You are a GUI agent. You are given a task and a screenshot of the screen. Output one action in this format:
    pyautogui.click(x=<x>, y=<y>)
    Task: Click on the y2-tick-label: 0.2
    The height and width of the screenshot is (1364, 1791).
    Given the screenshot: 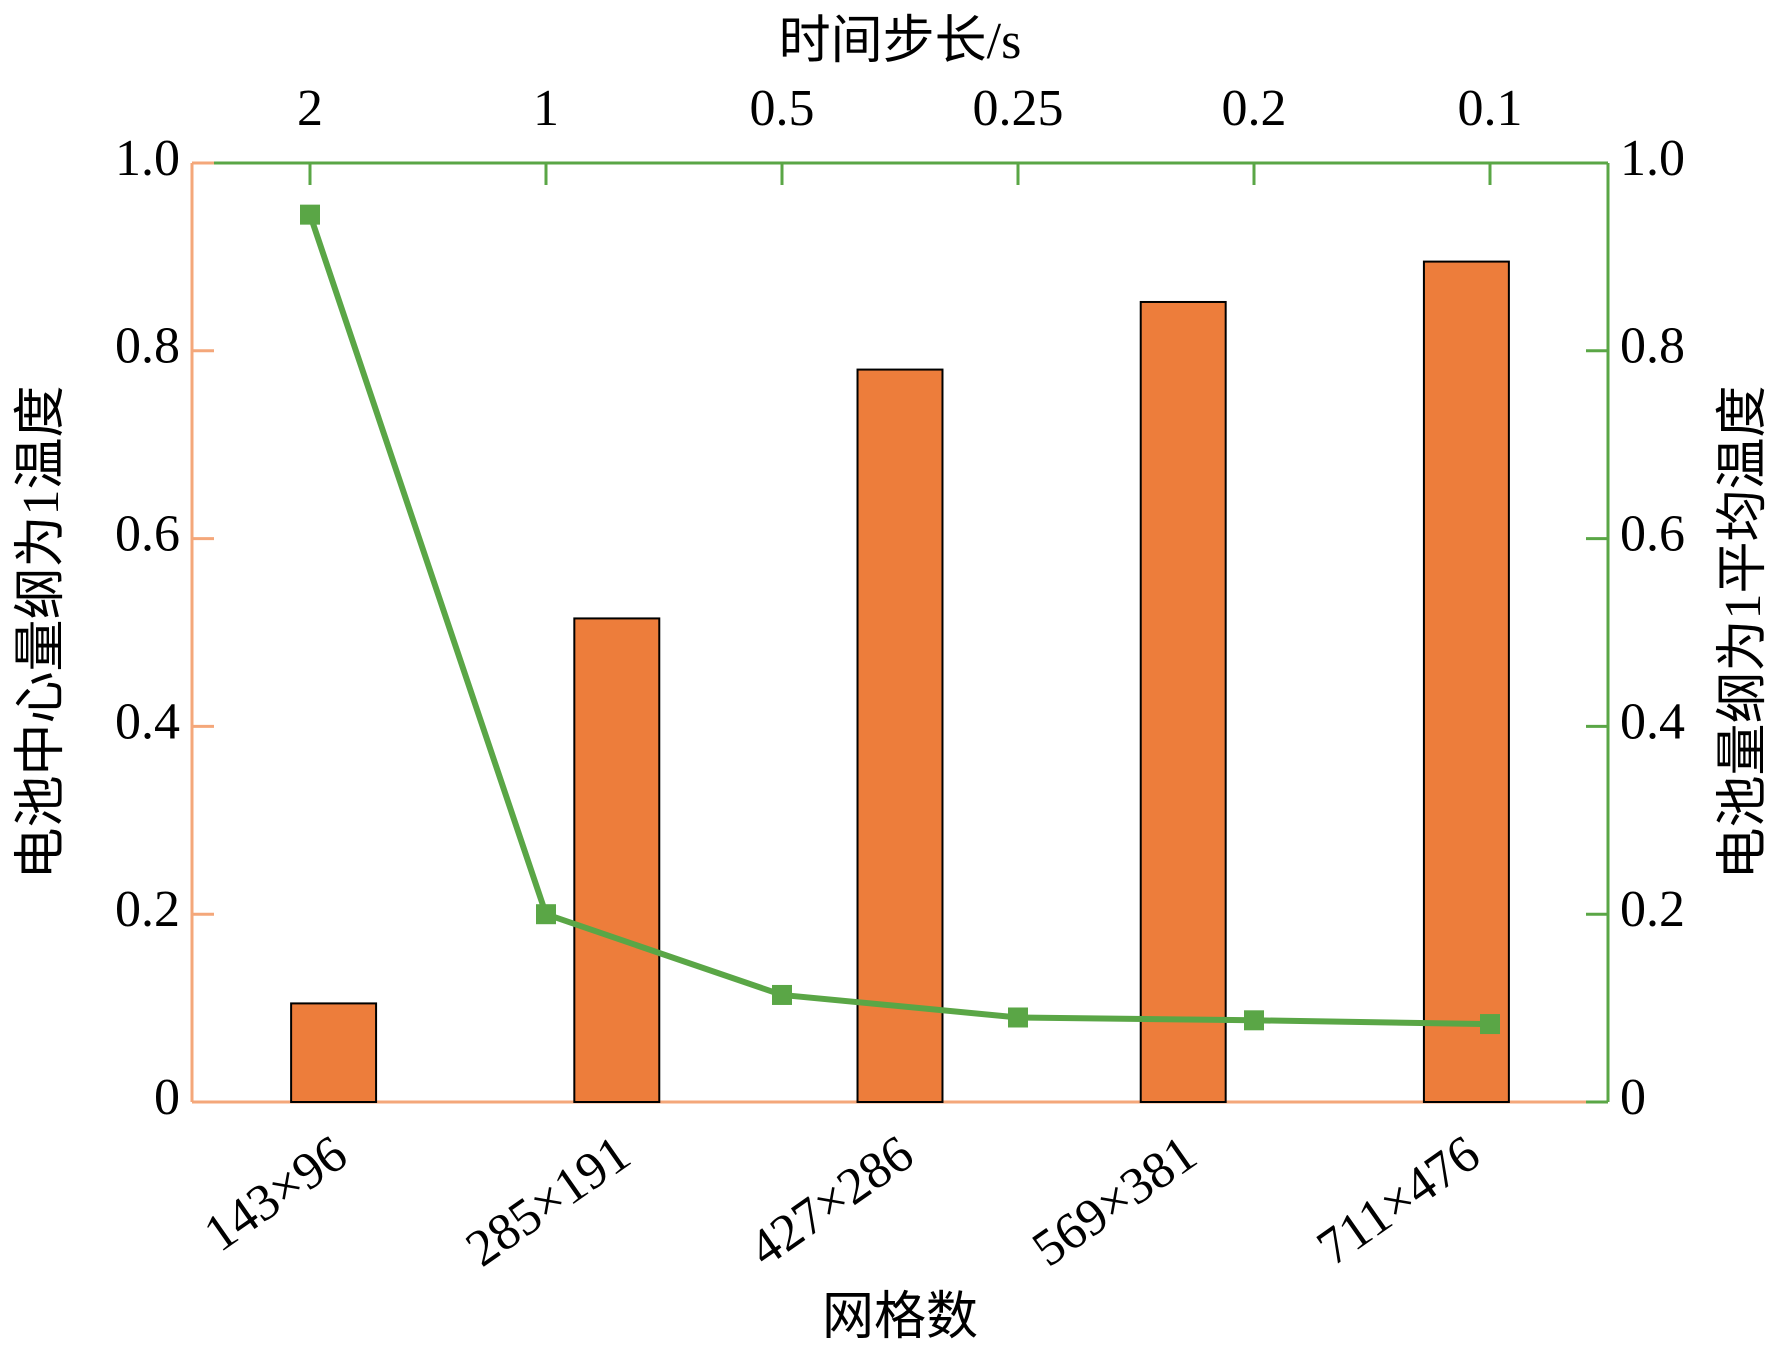 What is the action you would take?
    pyautogui.click(x=1652, y=909)
    